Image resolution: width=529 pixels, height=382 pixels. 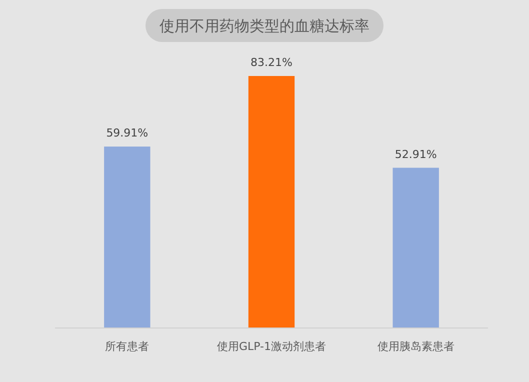 I want to click on x-tick-label: 使用胰岛素患者, so click(x=415, y=346).